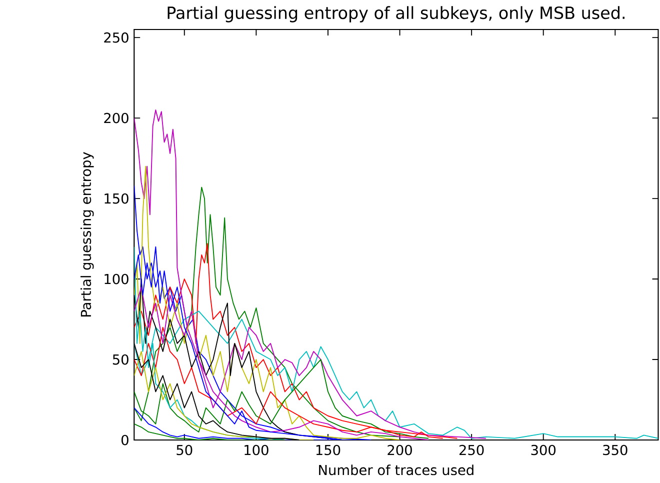 Image resolution: width=660 pixels, height=483 pixels. I want to click on y-tick-label: 100, so click(116, 279).